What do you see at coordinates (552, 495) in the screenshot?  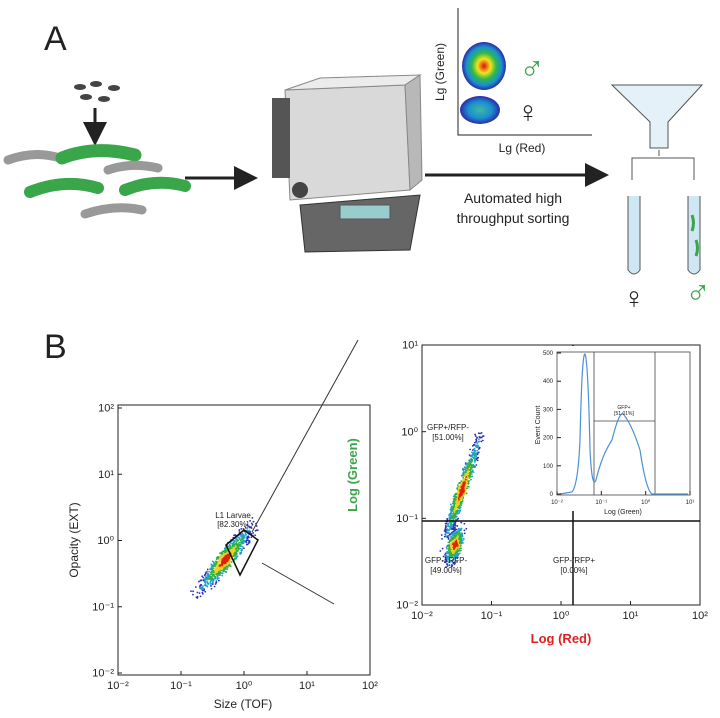 I see `y-tick-label: 0` at bounding box center [552, 495].